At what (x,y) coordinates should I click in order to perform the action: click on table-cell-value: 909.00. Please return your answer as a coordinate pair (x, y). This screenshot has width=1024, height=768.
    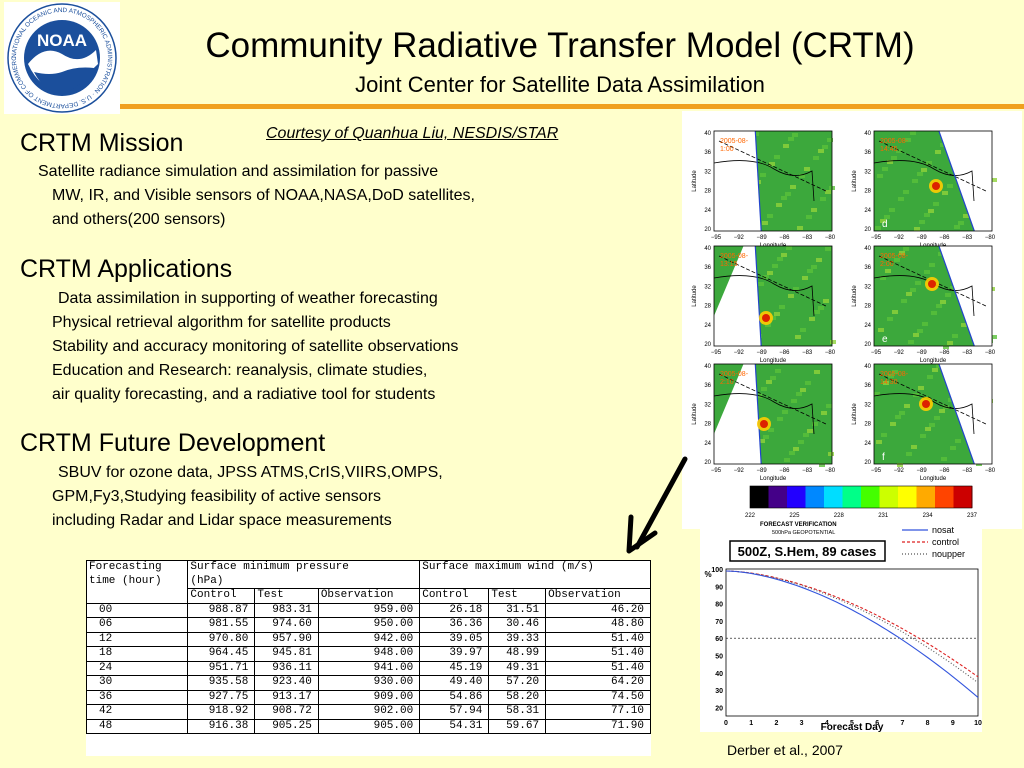
    Looking at the image, I should click on (369, 697).